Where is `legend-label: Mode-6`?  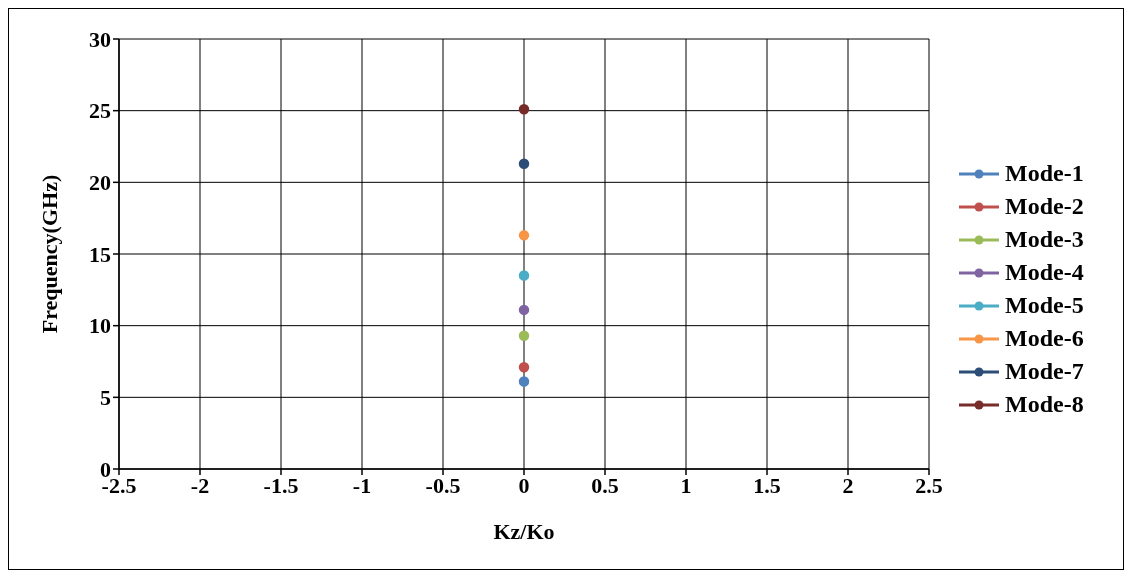 legend-label: Mode-6 is located at coordinates (1044, 338).